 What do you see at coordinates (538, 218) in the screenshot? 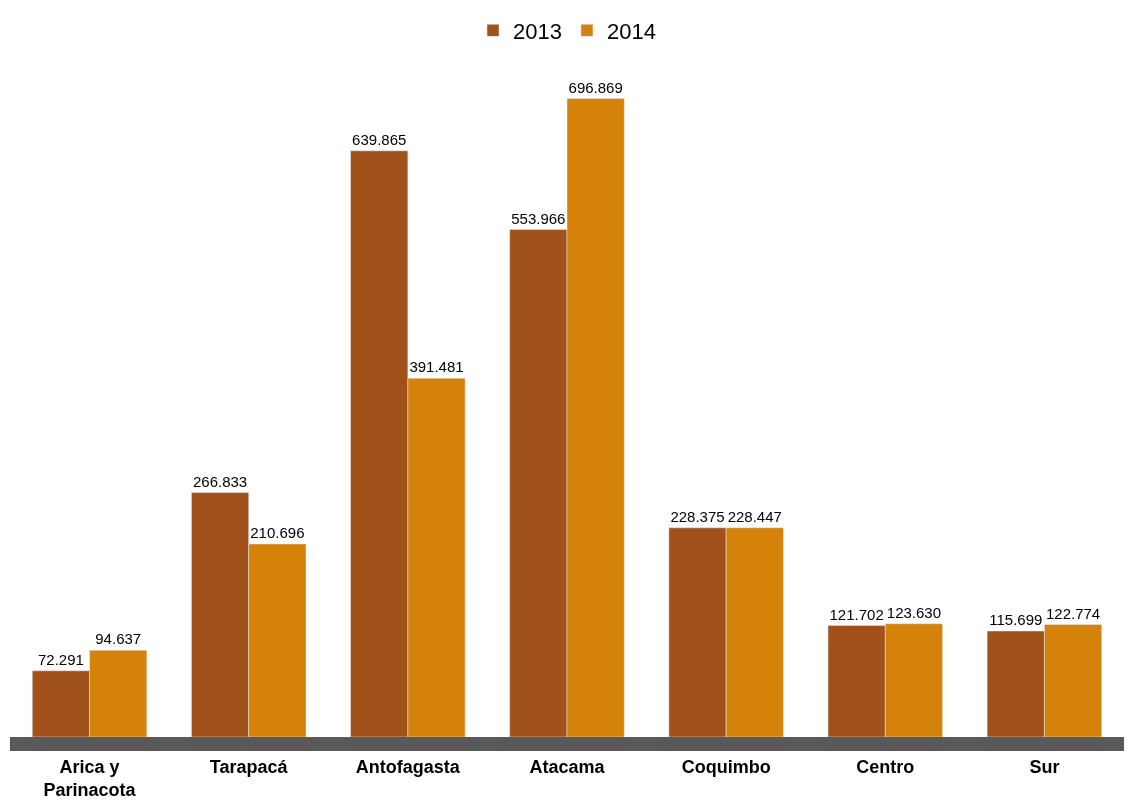
I see `data-label: 553.966` at bounding box center [538, 218].